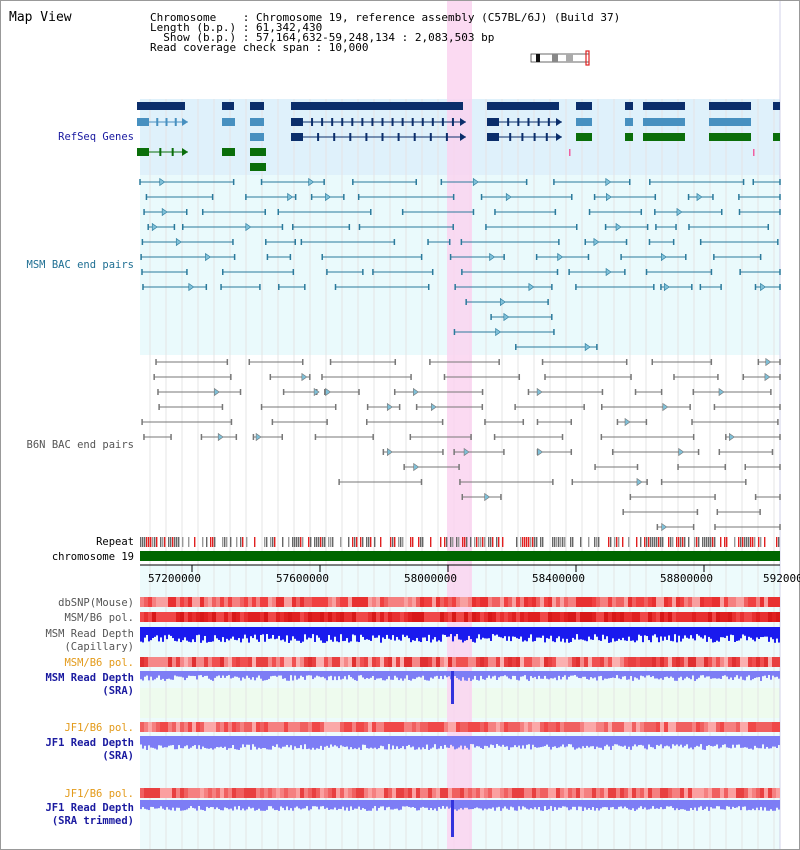  Describe the element at coordinates (99, 663) in the screenshot. I see `track-label-msm-pol-2: MSM/B6 pol.` at that location.